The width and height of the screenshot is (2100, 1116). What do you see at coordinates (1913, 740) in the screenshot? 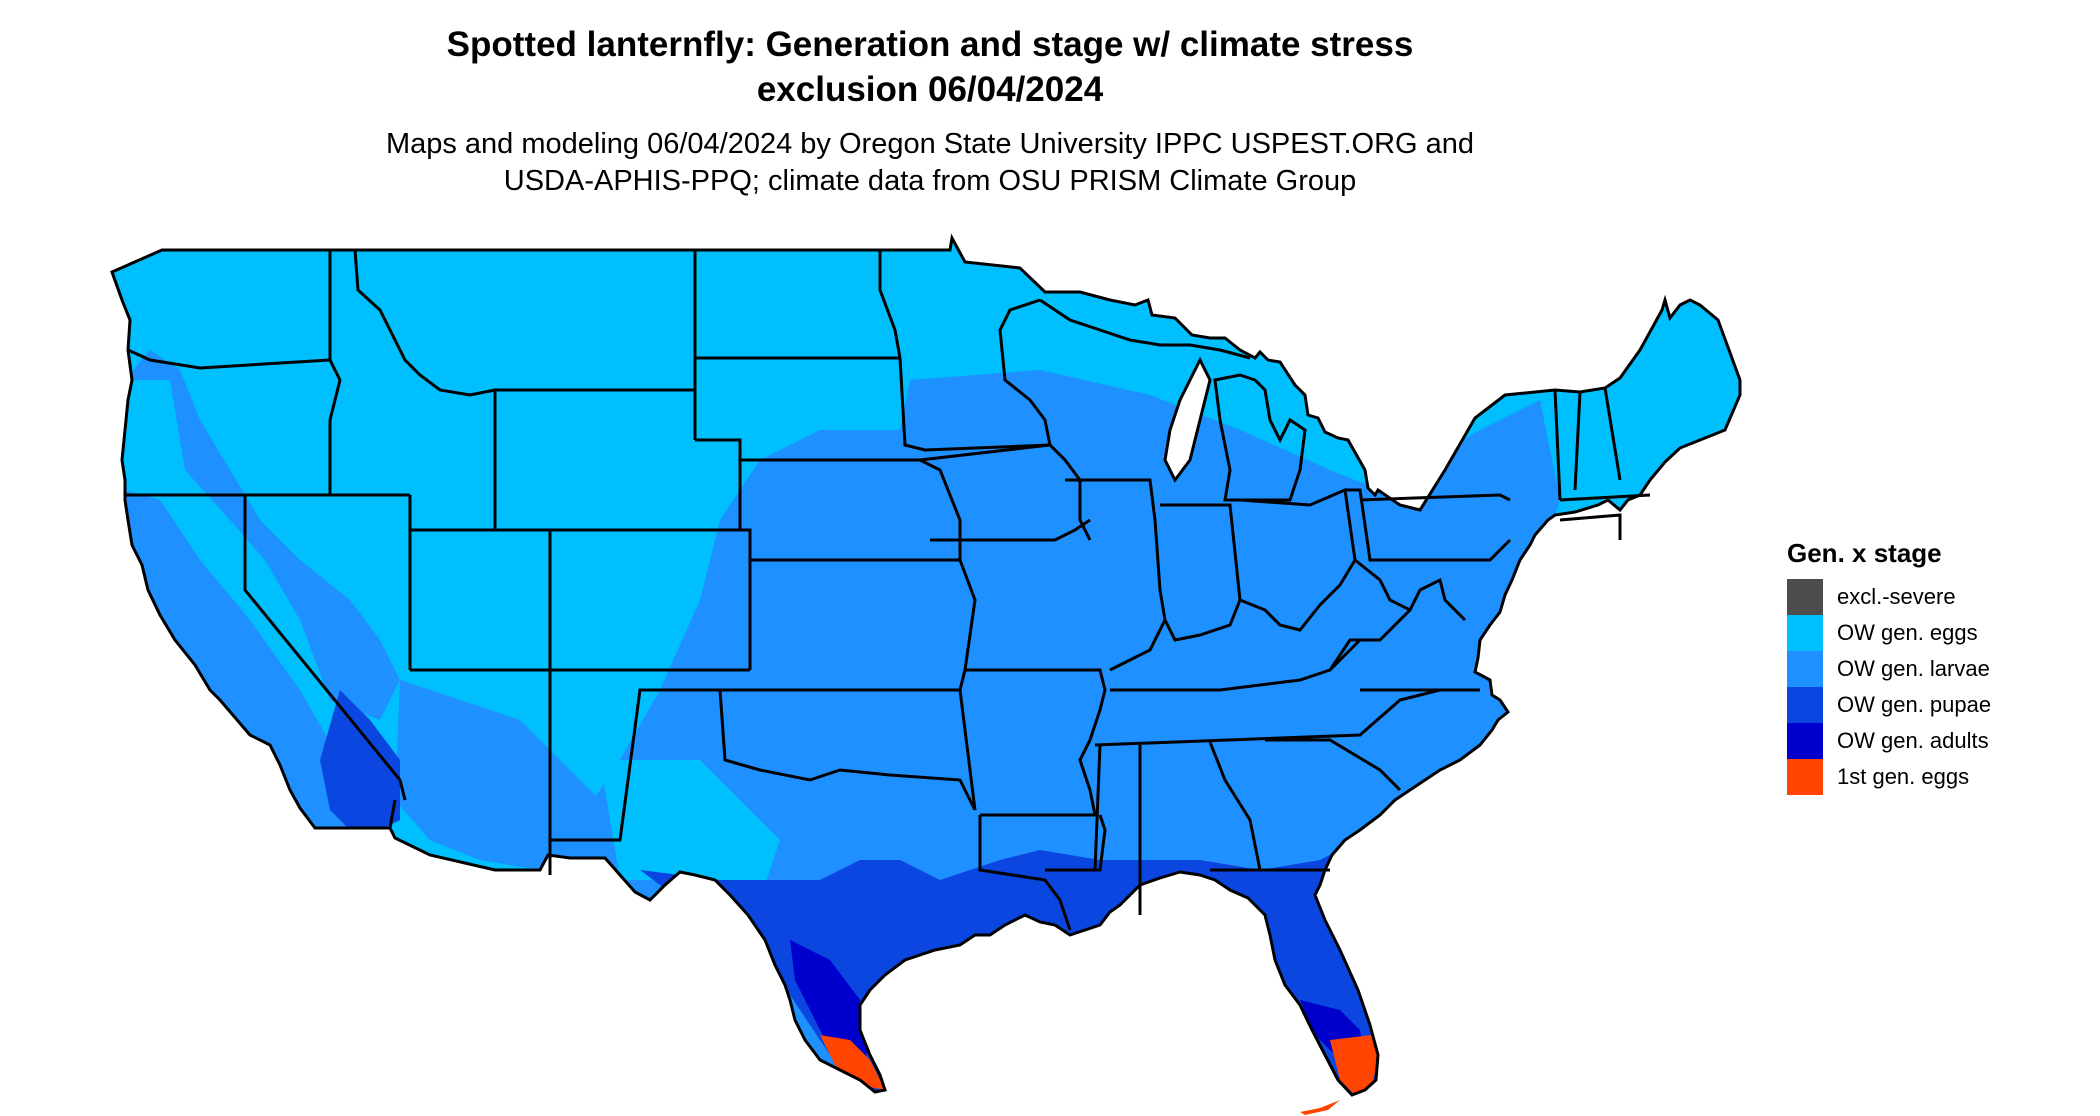
I see `legend-label: OW gen. adults` at bounding box center [1913, 740].